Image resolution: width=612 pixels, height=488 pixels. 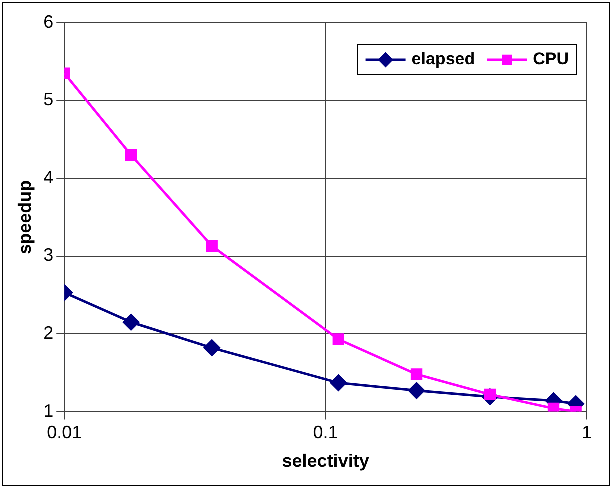 What do you see at coordinates (49, 22) in the screenshot?
I see `y-tick-label: 6` at bounding box center [49, 22].